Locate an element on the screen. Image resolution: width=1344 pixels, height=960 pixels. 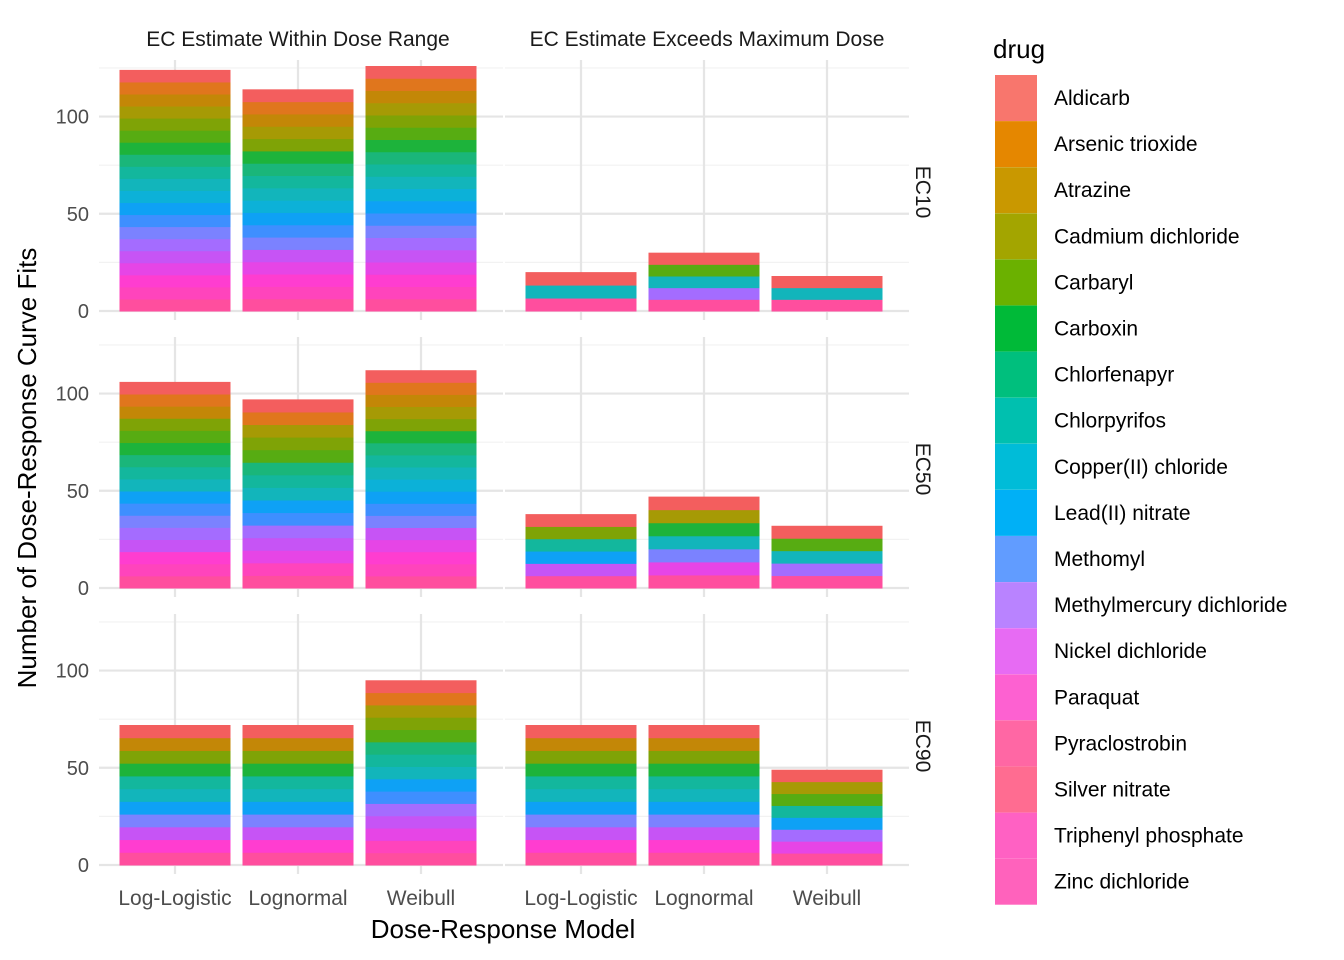
legend-label: Copper(II) chloride is located at coordinates (1141, 467).